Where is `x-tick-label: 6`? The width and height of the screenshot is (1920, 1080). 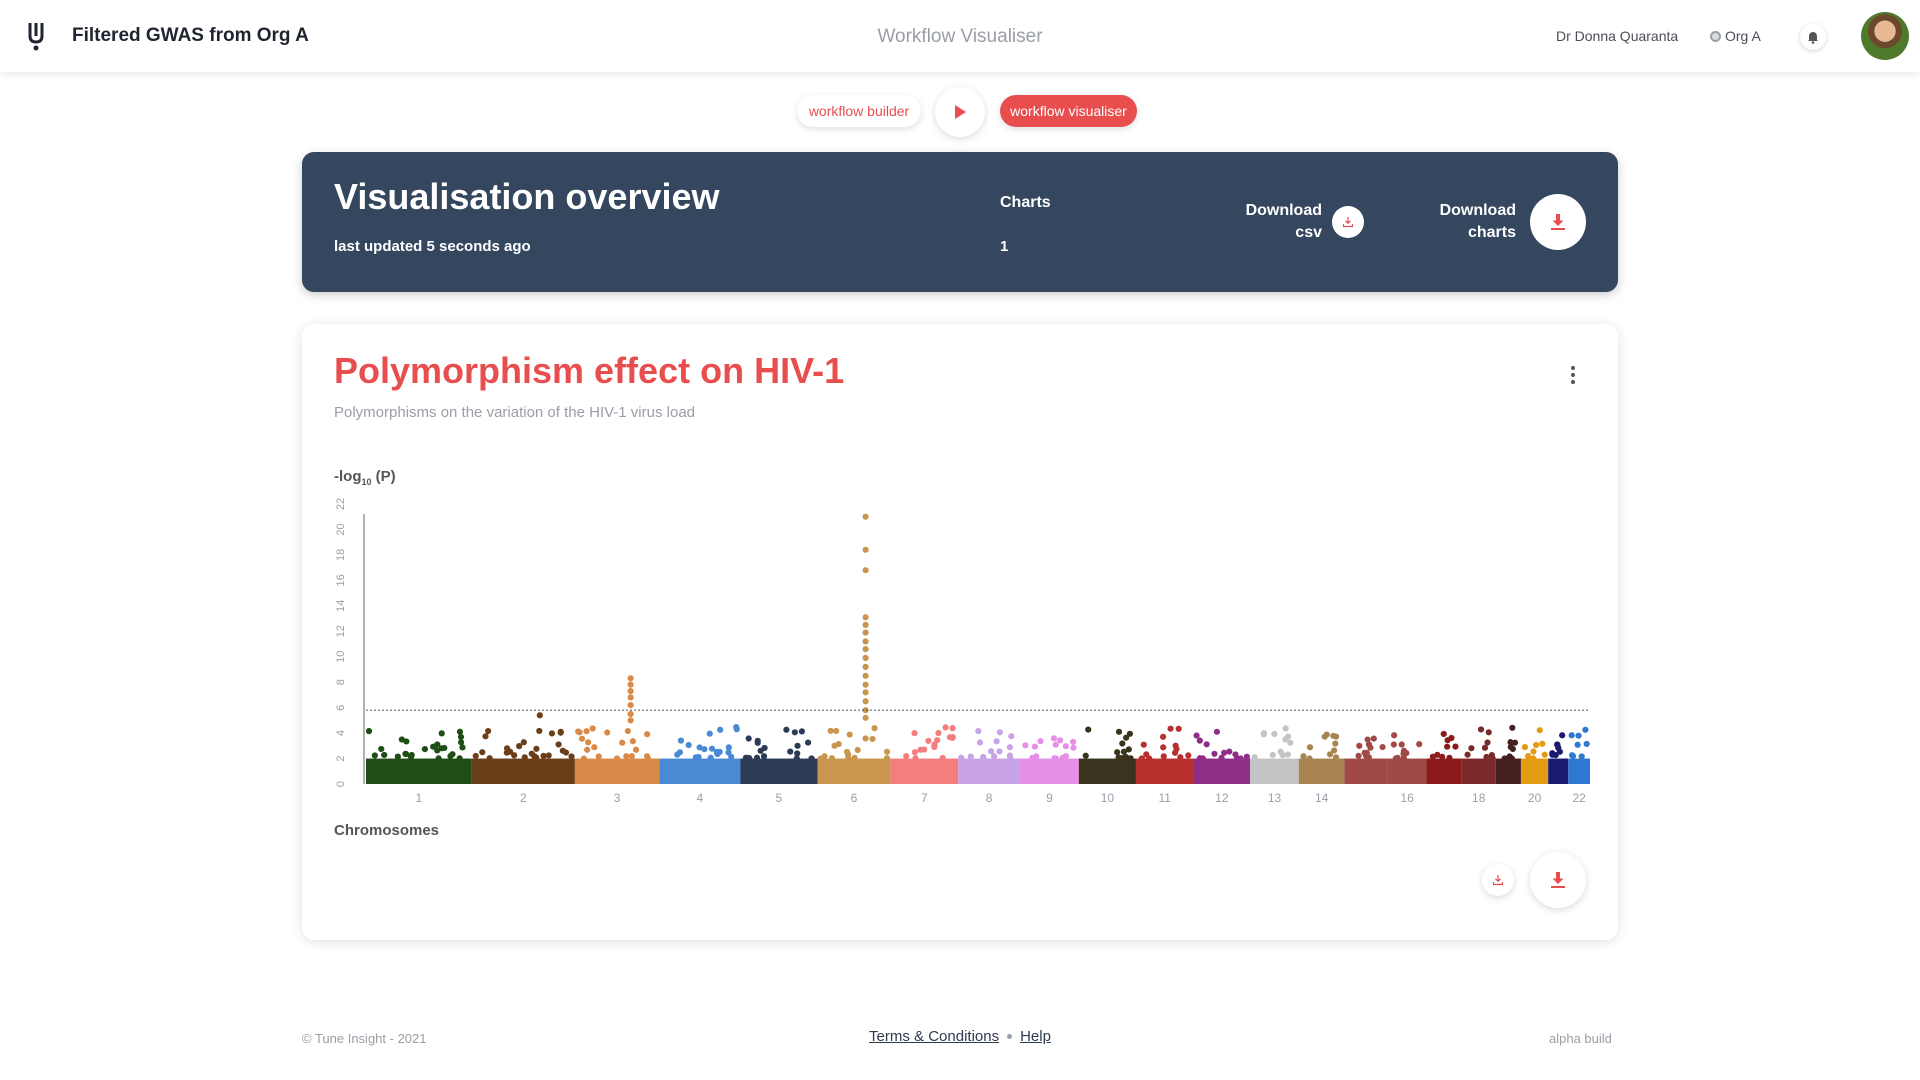
x-tick-label: 6 is located at coordinates (854, 798).